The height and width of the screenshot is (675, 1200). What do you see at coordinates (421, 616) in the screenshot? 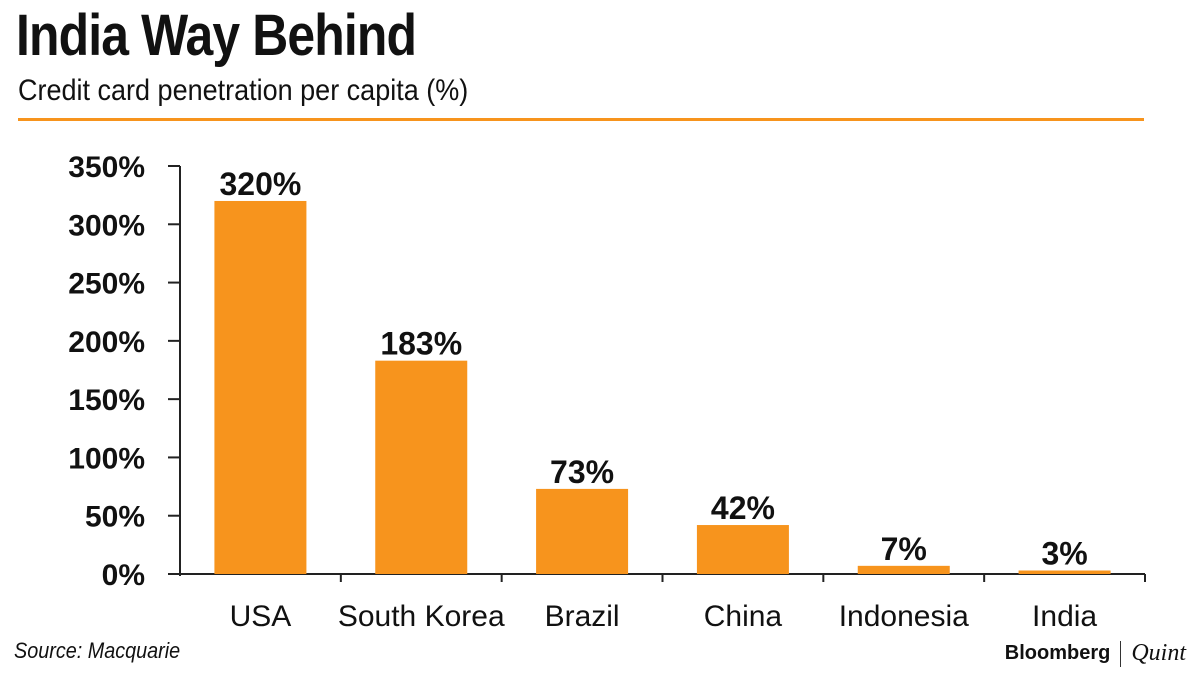
I see `x-tick-label: South Korea` at bounding box center [421, 616].